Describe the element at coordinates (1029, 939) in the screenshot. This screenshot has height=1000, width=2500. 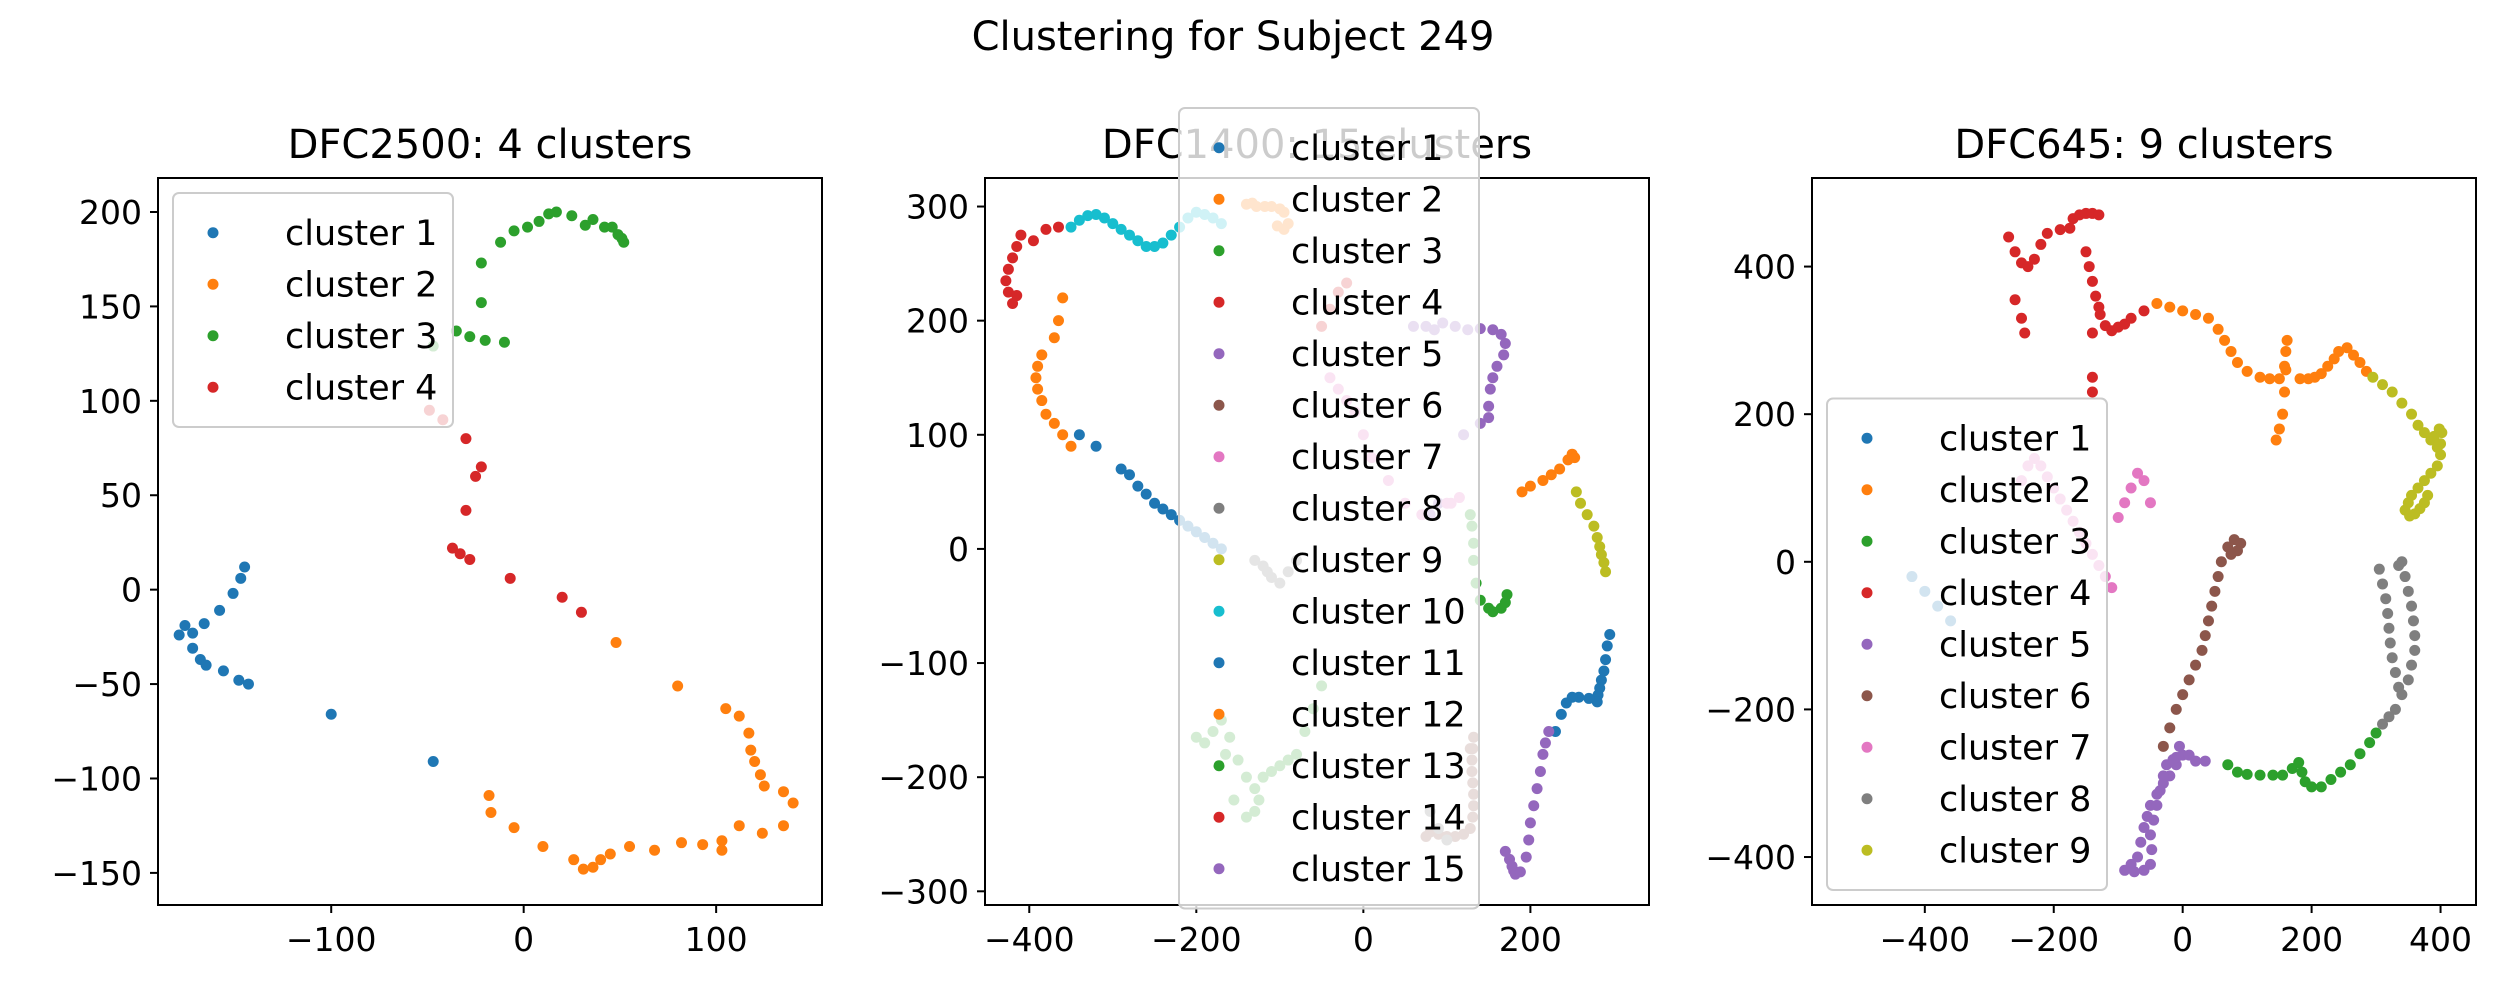
I see `x-tick-label: −400` at that location.